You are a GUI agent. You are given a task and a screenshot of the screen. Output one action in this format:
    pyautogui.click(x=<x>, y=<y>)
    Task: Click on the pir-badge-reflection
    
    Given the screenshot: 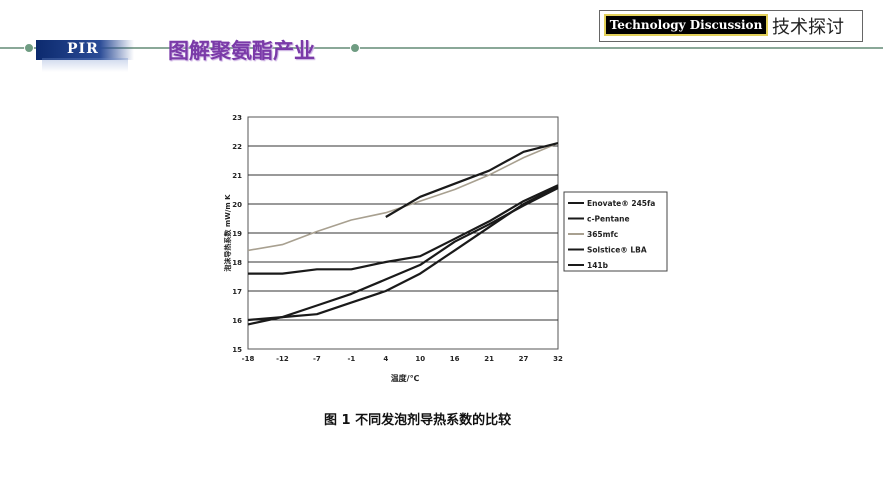 What is the action you would take?
    pyautogui.click(x=85, y=65)
    